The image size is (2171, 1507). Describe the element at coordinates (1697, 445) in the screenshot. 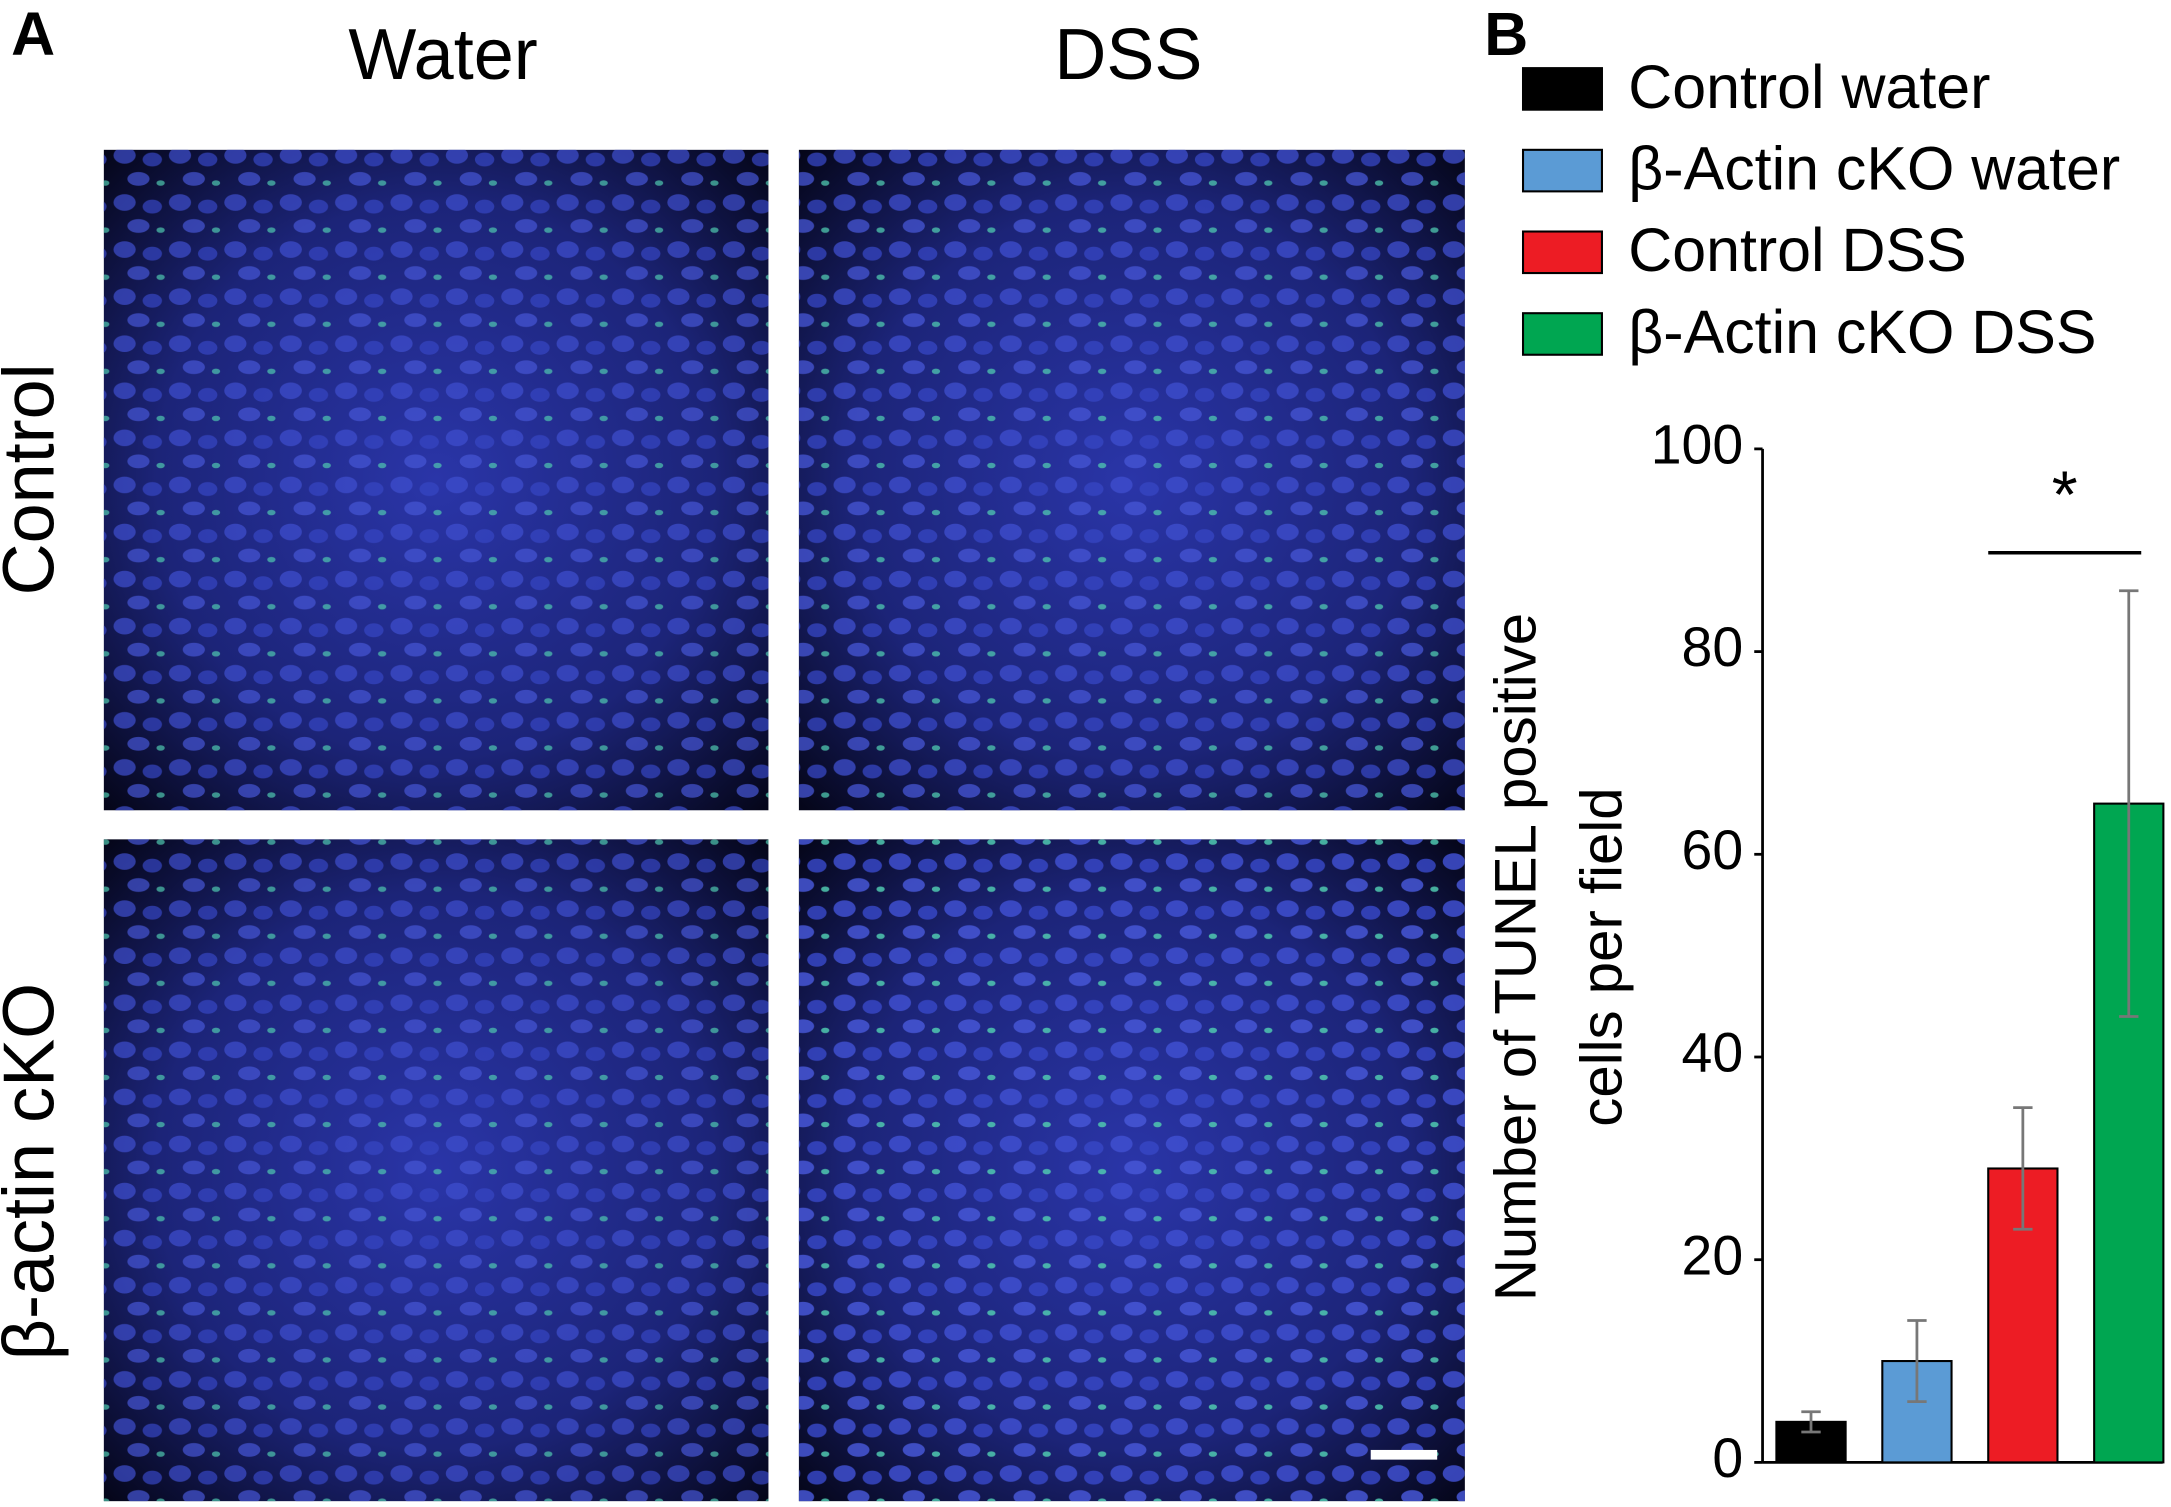

I see `y-tick-label: 100` at that location.